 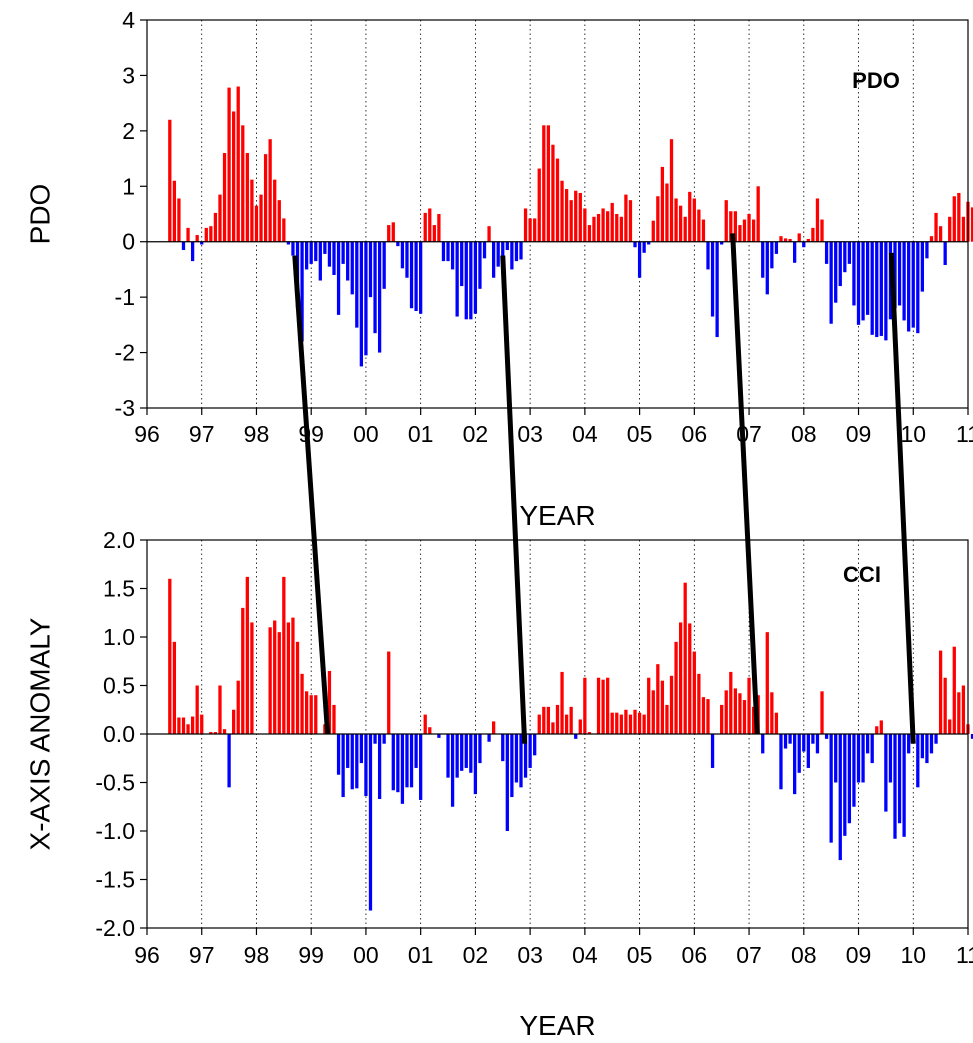 What do you see at coordinates (115, 928) in the screenshot?
I see `y-tick-label: -2.0` at bounding box center [115, 928].